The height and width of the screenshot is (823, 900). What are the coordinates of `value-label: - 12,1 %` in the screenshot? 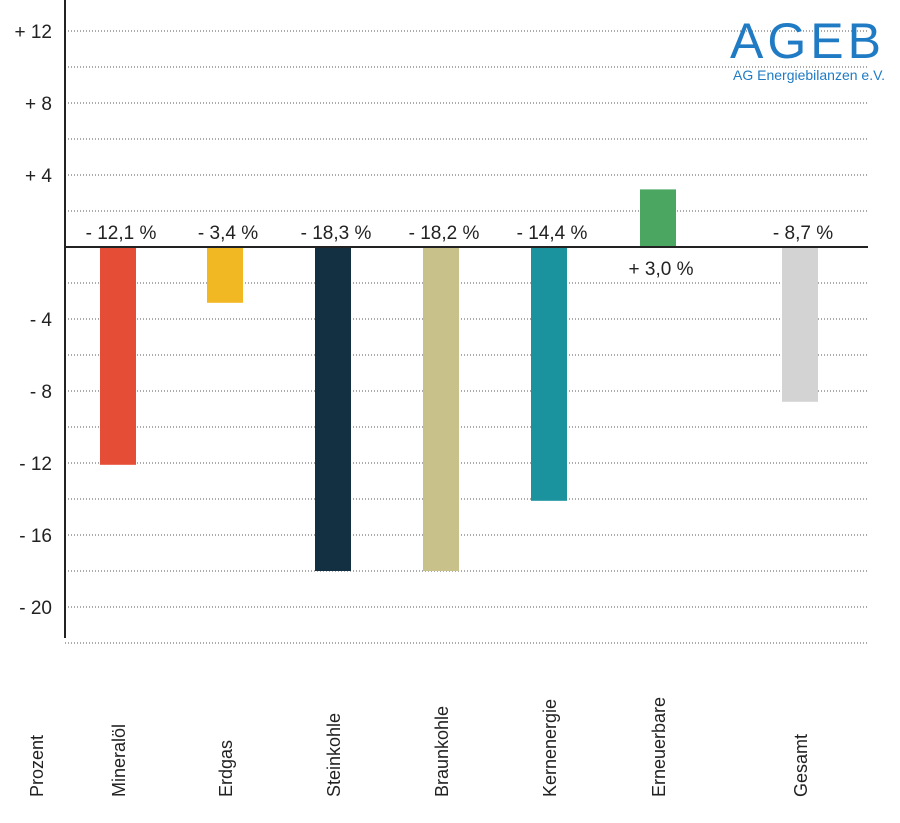 It's located at (121, 233).